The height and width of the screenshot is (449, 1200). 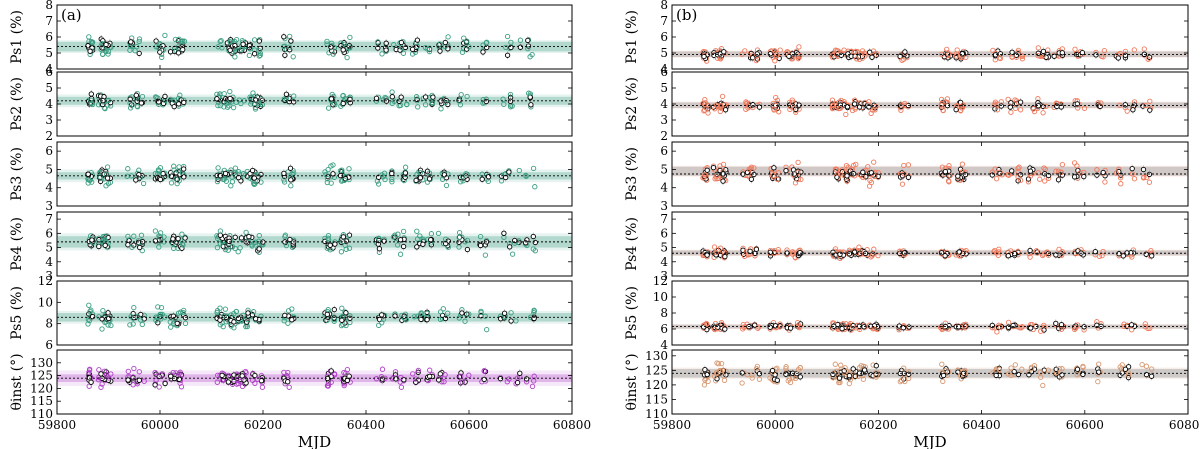 I want to click on y-tick-label: 12, so click(x=660, y=281).